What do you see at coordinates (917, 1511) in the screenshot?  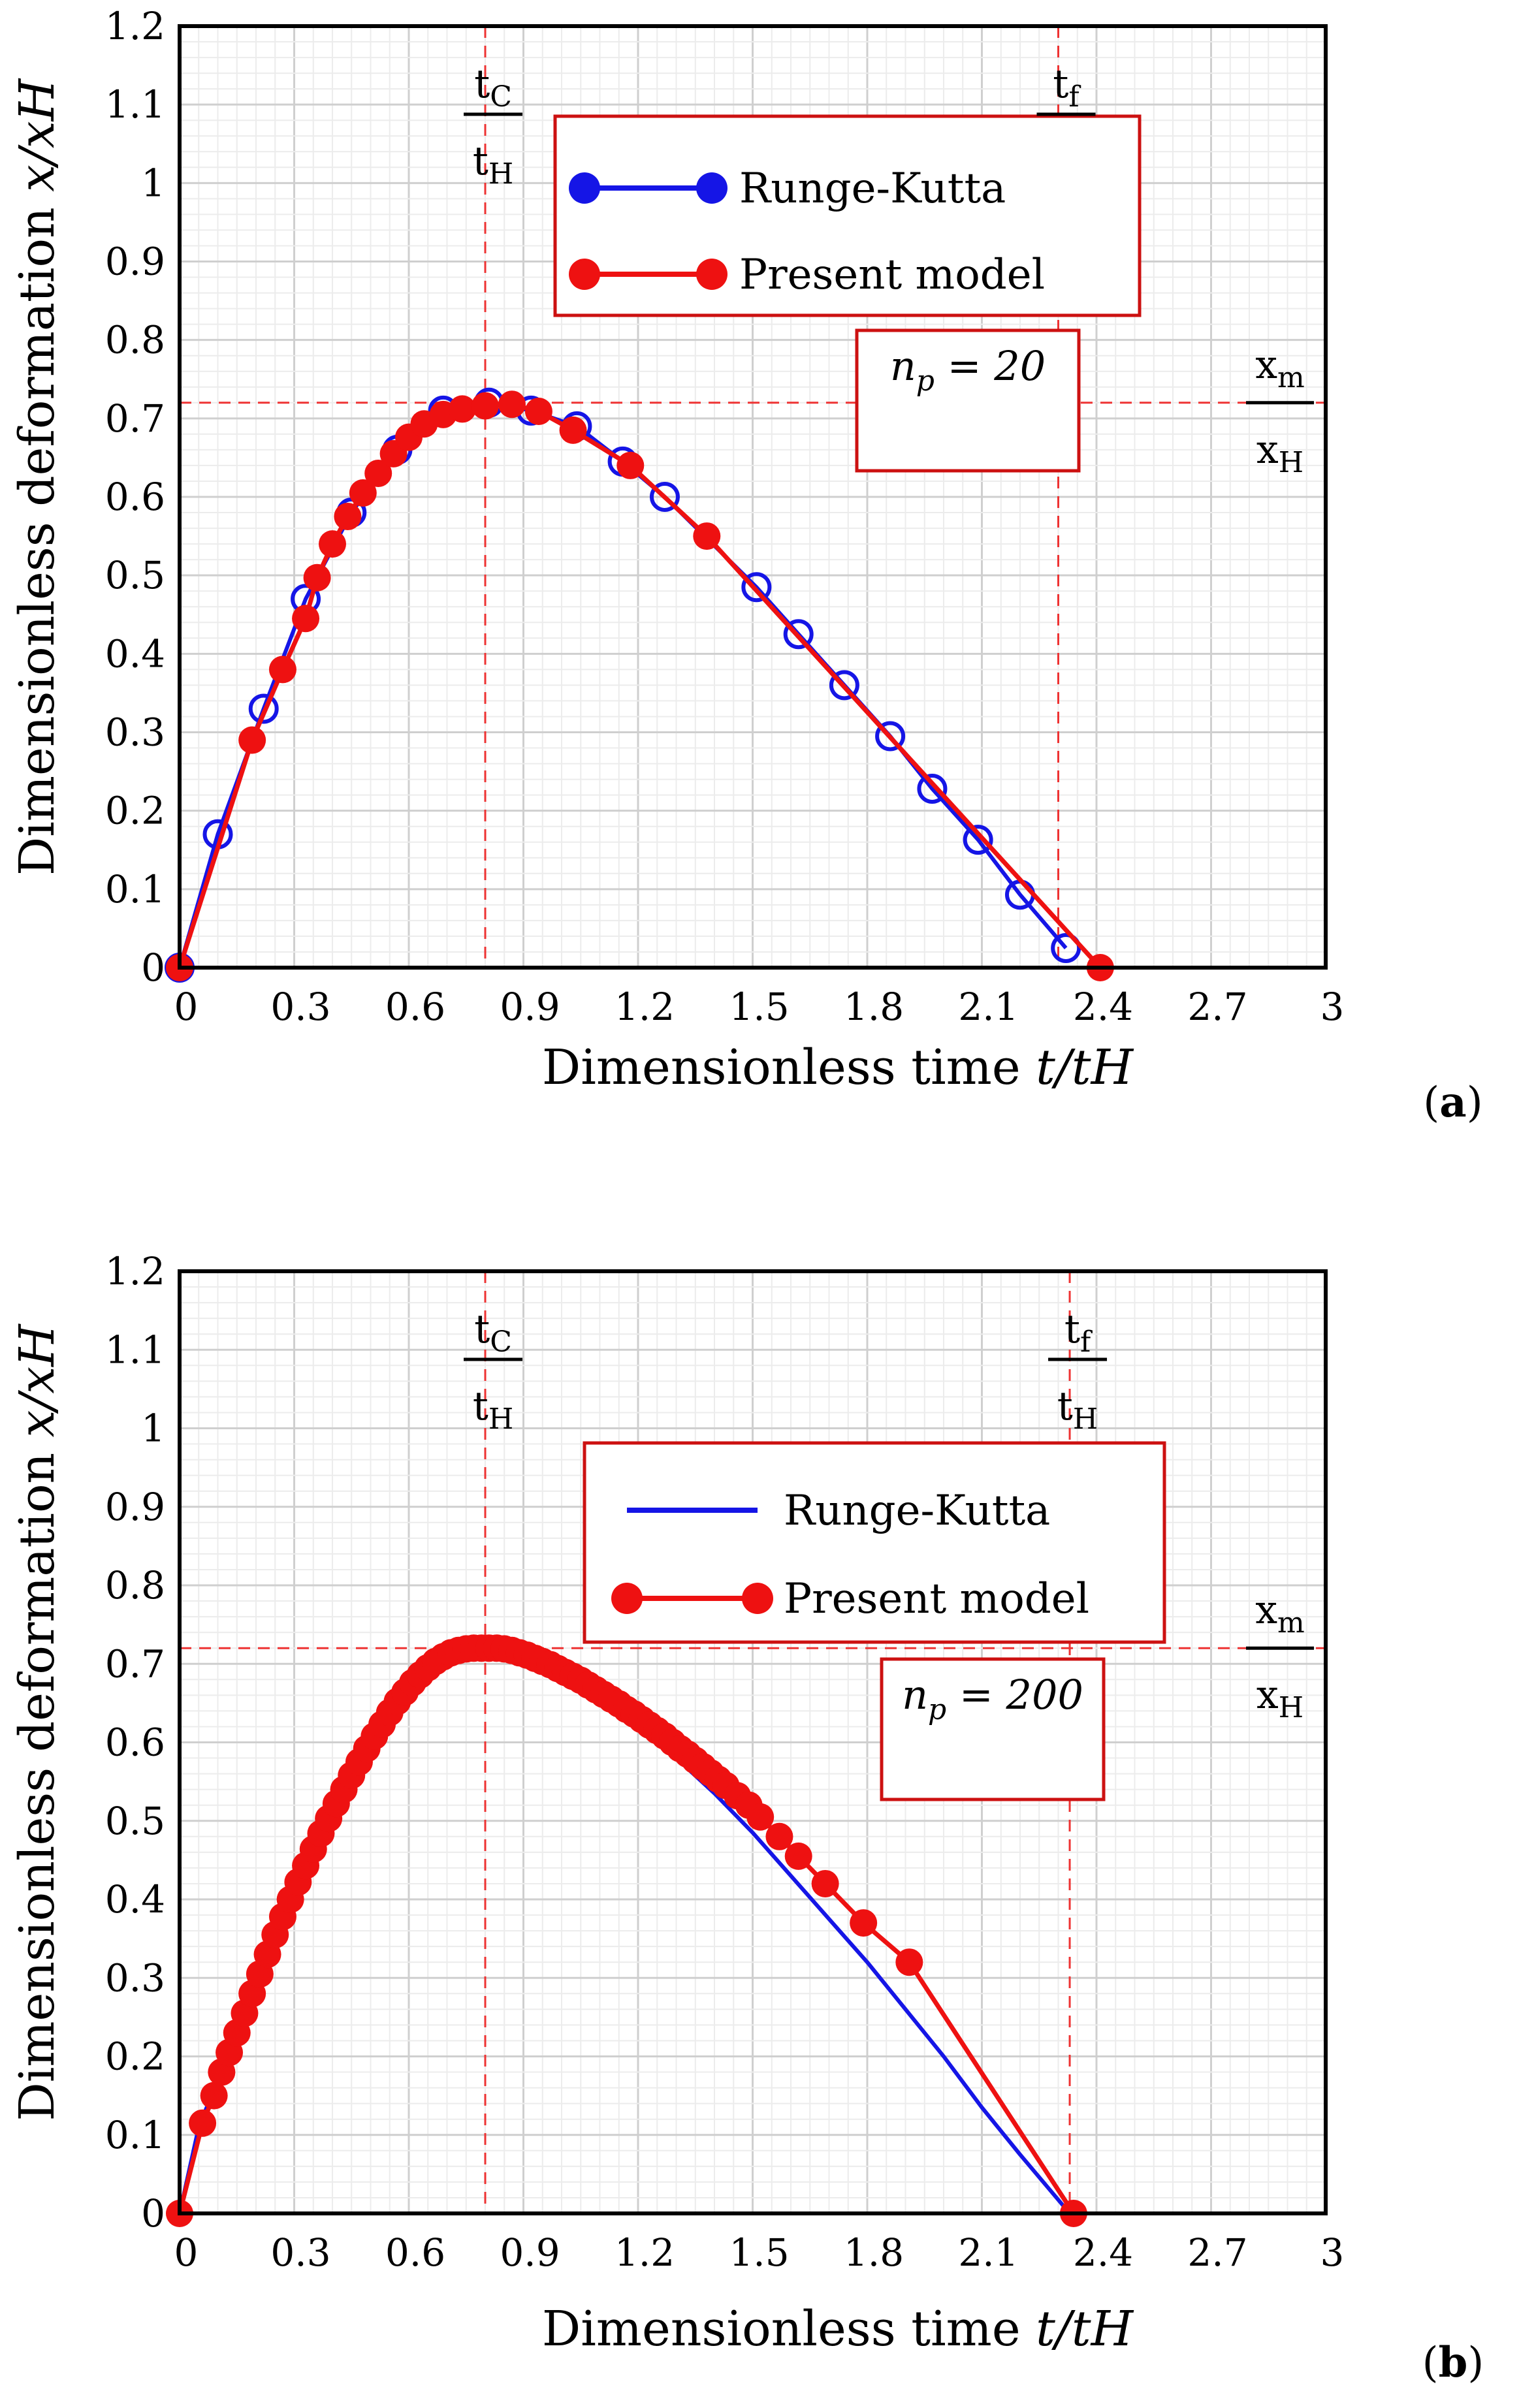 I see `legend-label: Runge-Kutta` at bounding box center [917, 1511].